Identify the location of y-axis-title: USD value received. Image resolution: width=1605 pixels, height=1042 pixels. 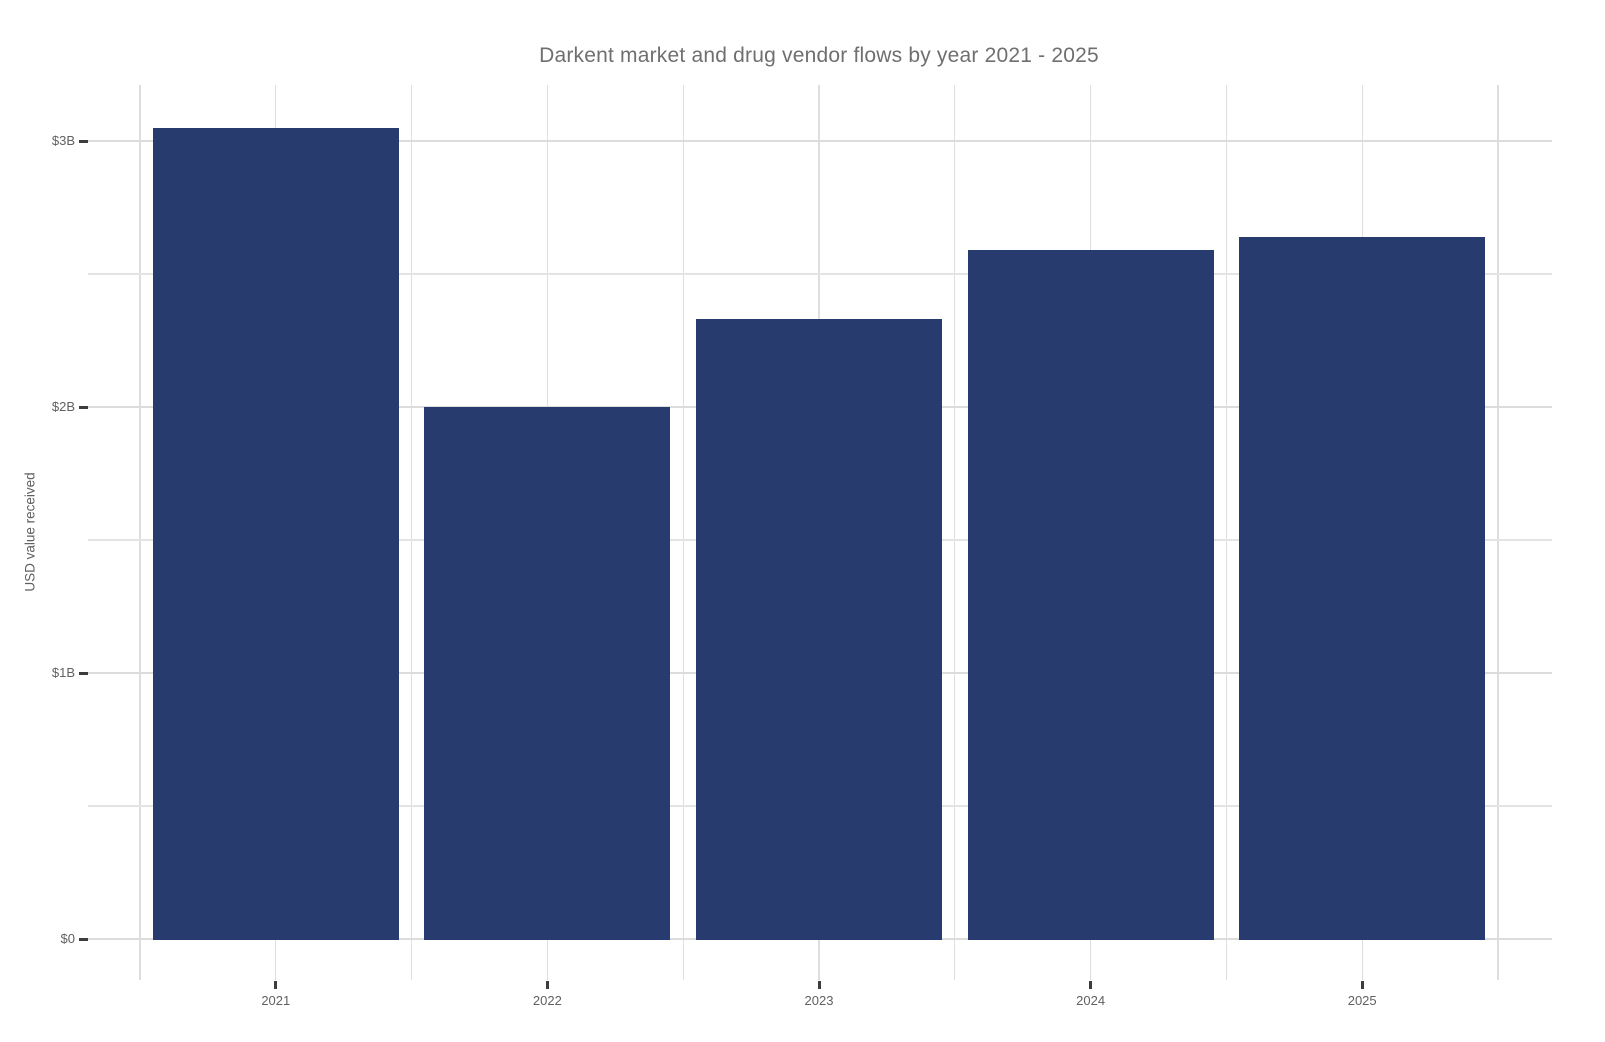
(30, 532).